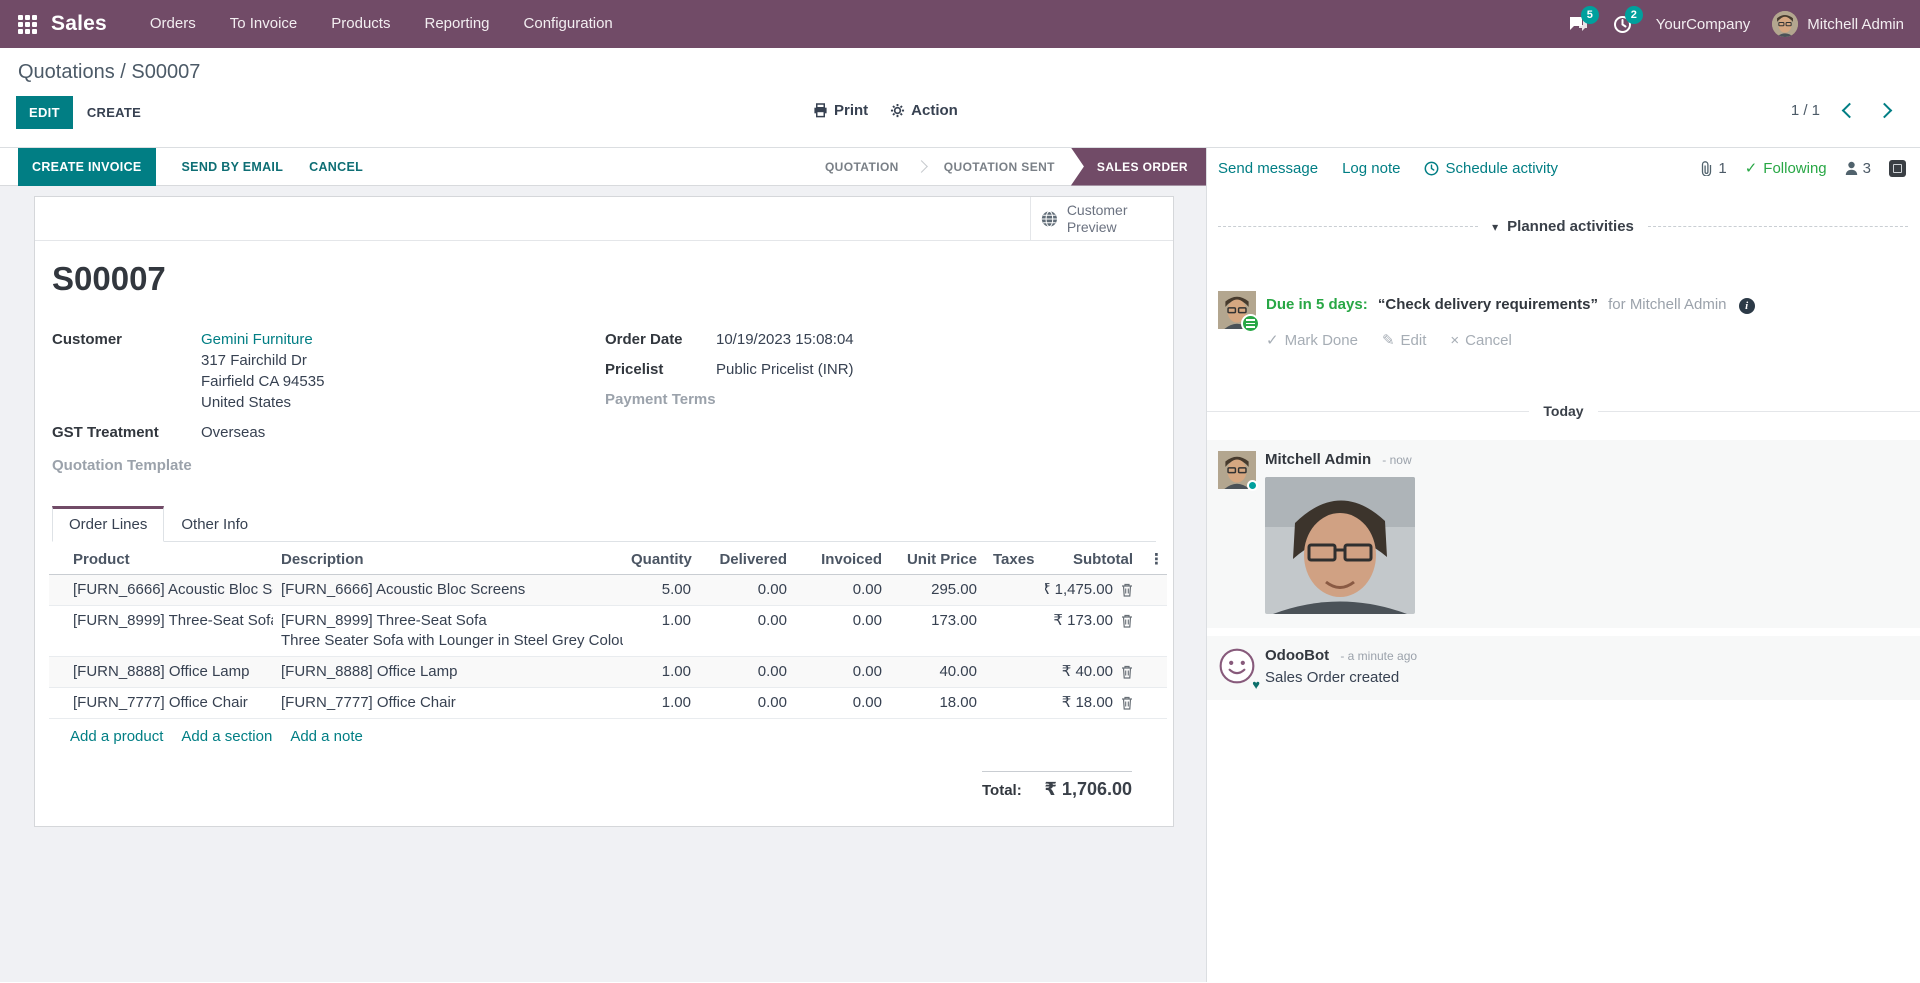  I want to click on clock-icon, so click(1432, 168).